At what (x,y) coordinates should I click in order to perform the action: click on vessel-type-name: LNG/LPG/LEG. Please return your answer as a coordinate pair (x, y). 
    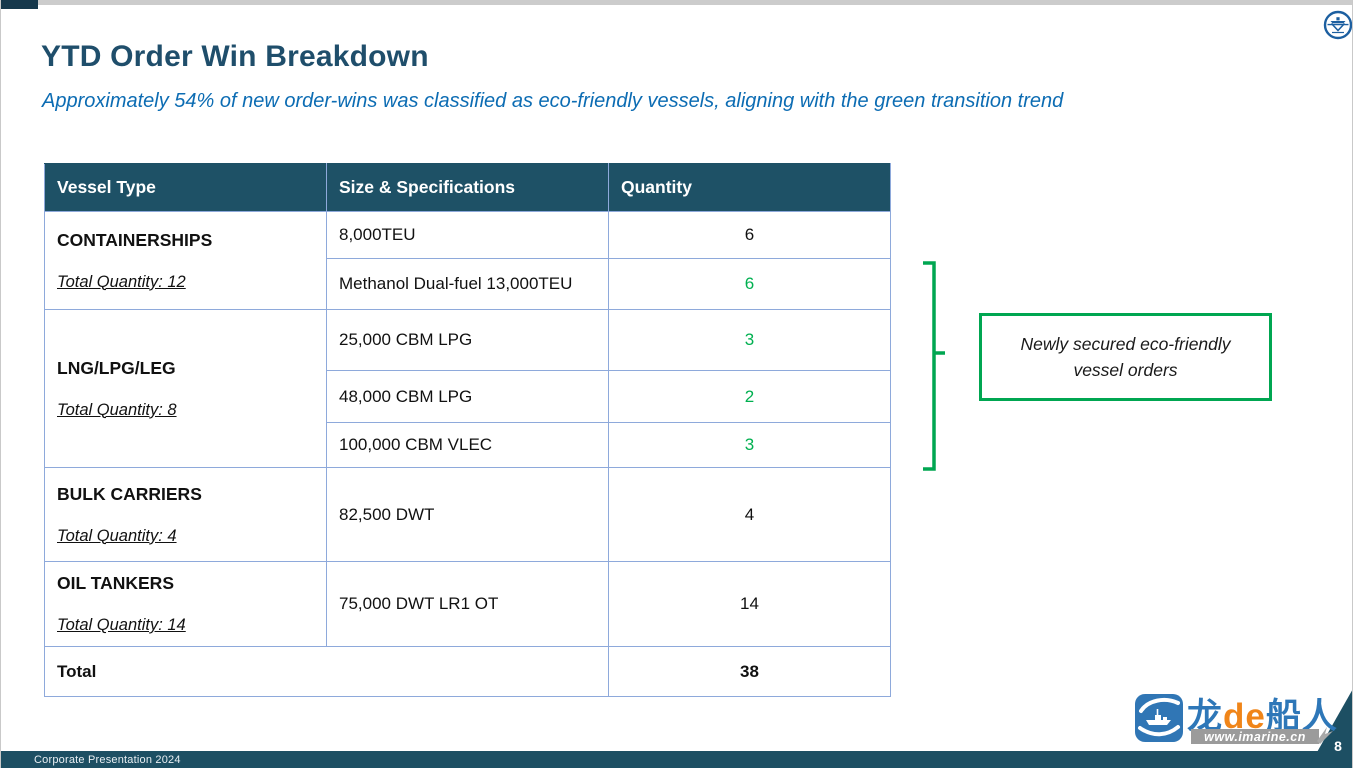
    Looking at the image, I should click on (116, 367).